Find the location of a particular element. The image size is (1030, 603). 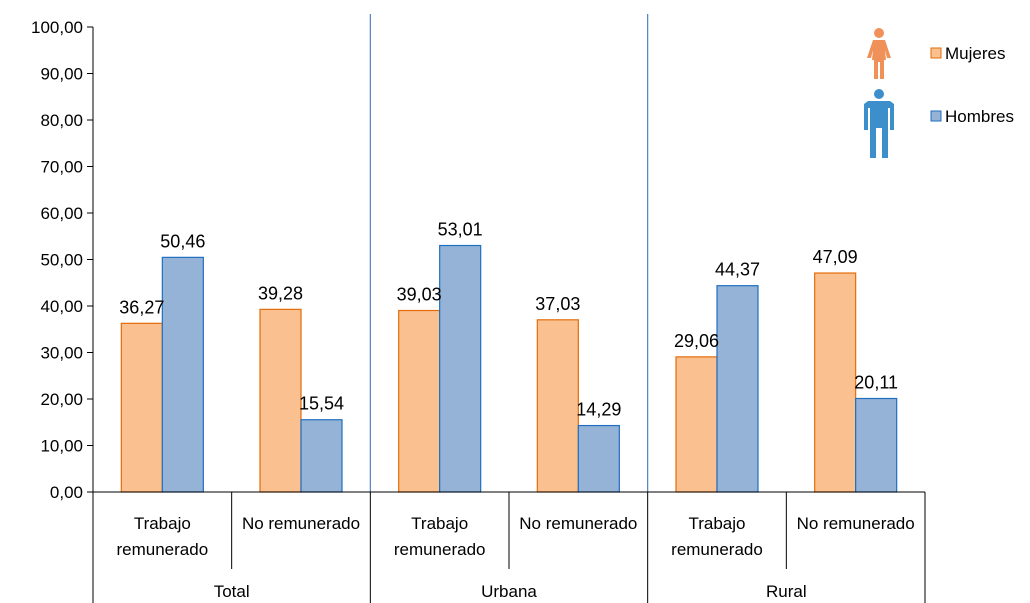

woman-icon is located at coordinates (879, 53).